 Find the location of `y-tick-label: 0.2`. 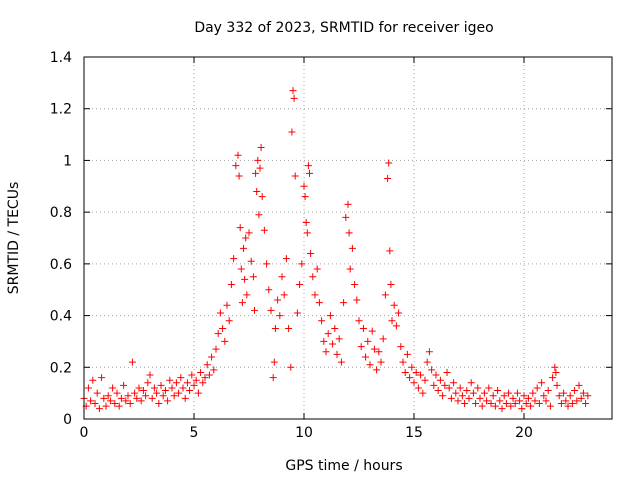

y-tick-label: 0.2 is located at coordinates (61, 368).